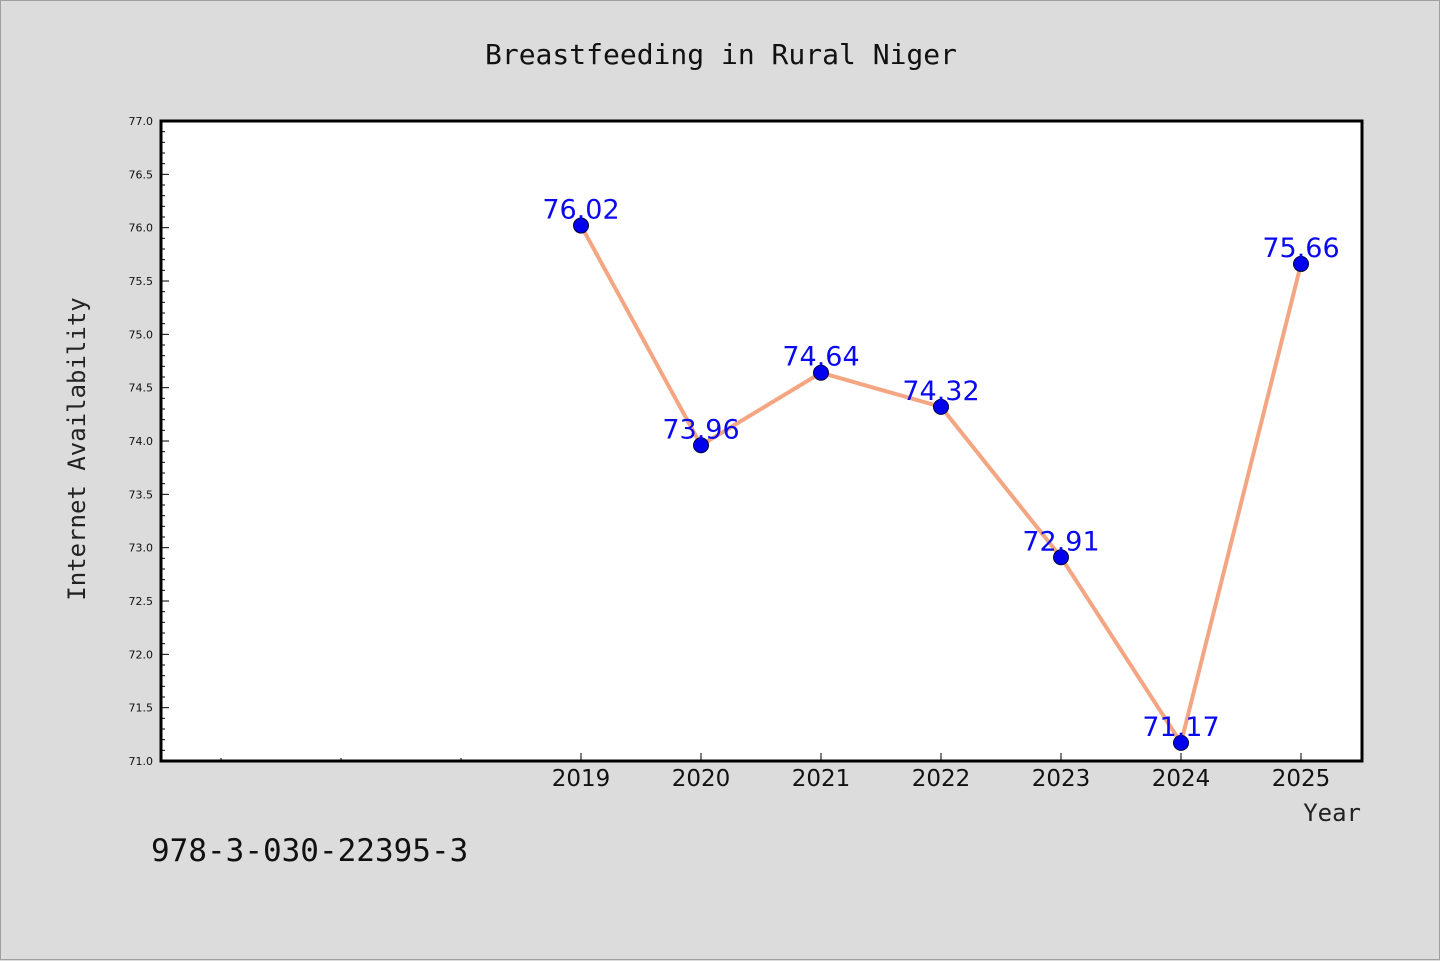 The height and width of the screenshot is (961, 1440). I want to click on y-tick-label: 76.5, so click(141, 174).